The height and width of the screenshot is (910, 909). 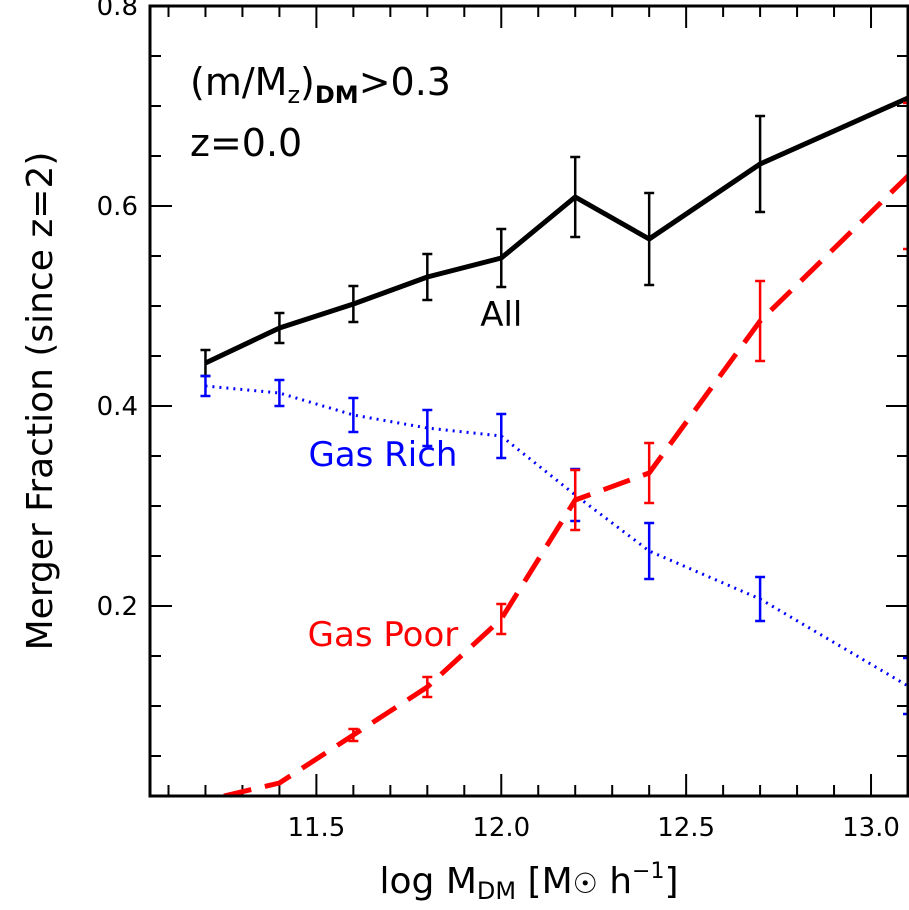 I want to click on x-tick-label: 12.5, so click(x=686, y=828).